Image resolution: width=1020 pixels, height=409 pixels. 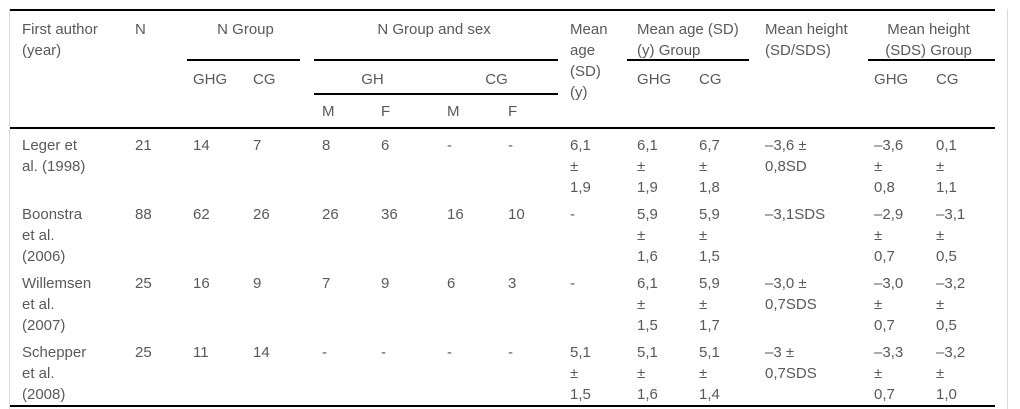 I want to click on header-row-subgroups: GHG CG GH CG GHG CG GHG CG, so click(x=502, y=78).